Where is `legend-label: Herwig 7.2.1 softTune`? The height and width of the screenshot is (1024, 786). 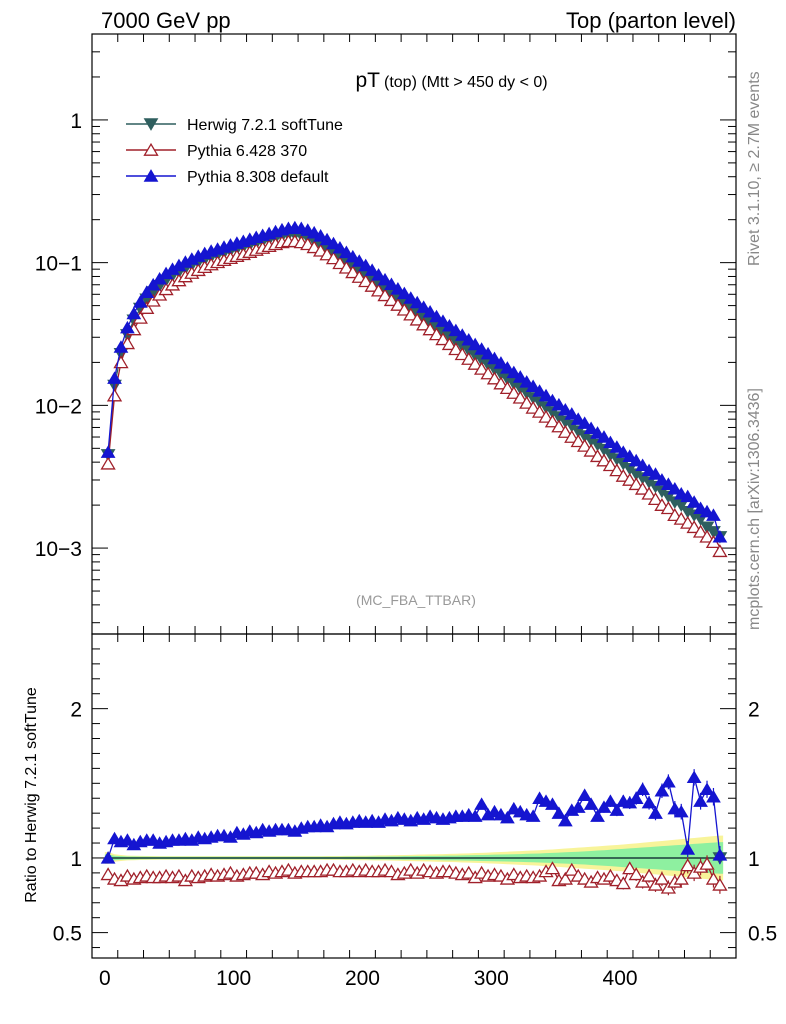 legend-label: Herwig 7.2.1 softTune is located at coordinates (265, 125).